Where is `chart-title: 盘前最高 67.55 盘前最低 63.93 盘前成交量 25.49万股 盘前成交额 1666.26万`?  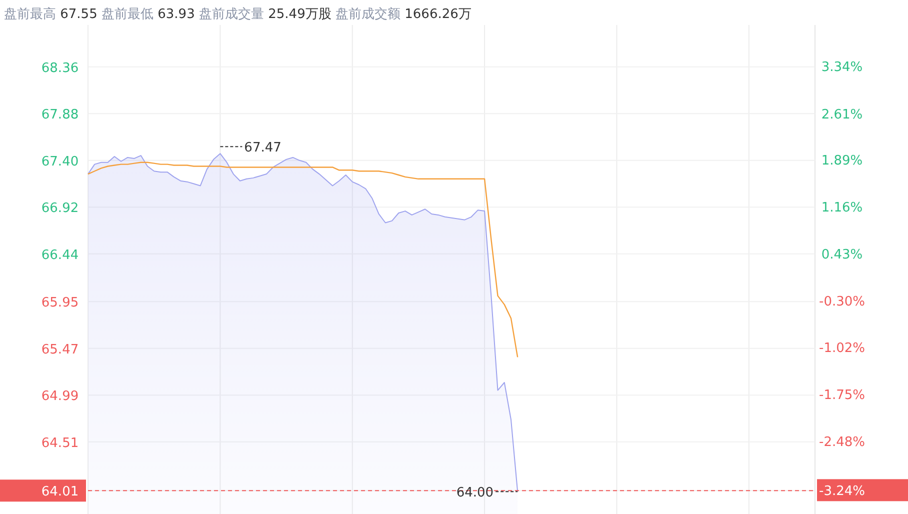 chart-title: 盘前最高 67.55 盘前最低 63.93 盘前成交量 25.49万股 盘前成交额 1666.26万 is located at coordinates (238, 14).